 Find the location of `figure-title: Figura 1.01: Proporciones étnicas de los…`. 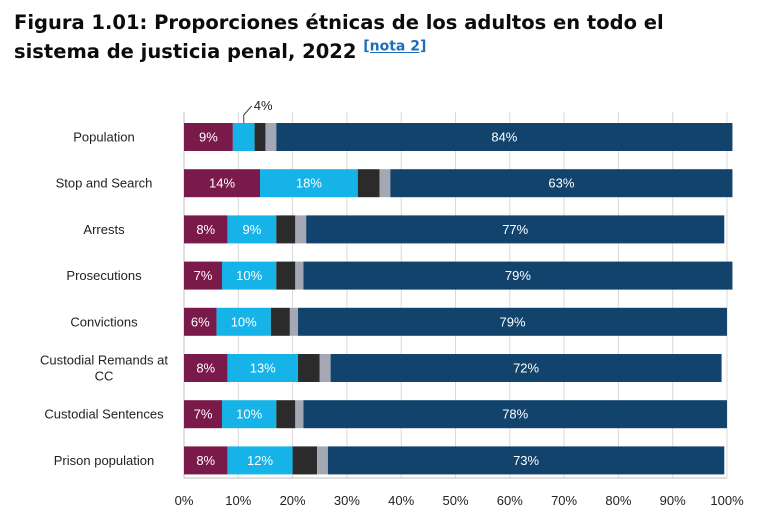

figure-title: Figura 1.01: Proporciones étnicas de los… is located at coordinates (384, 37).